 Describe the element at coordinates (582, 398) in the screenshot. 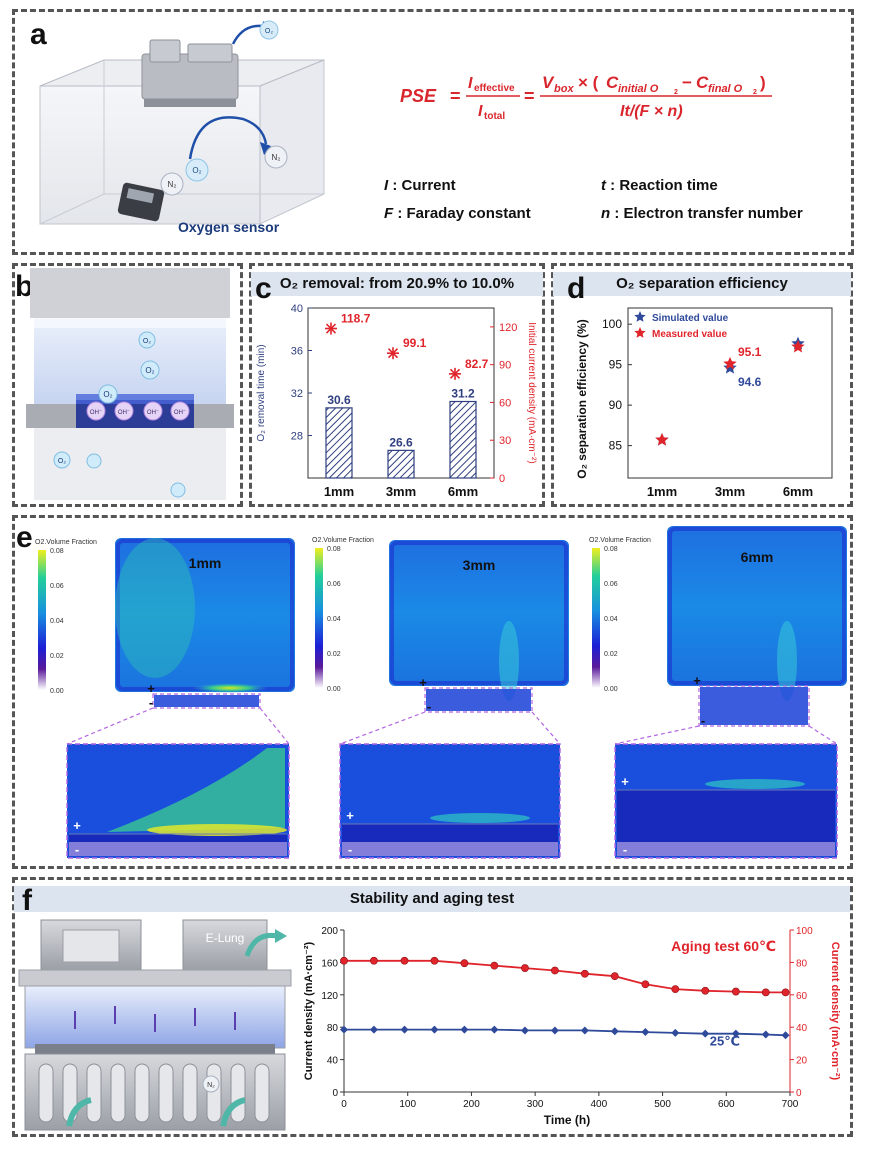

I see `y-axis-label: O₂ separation efficiency (%)` at that location.